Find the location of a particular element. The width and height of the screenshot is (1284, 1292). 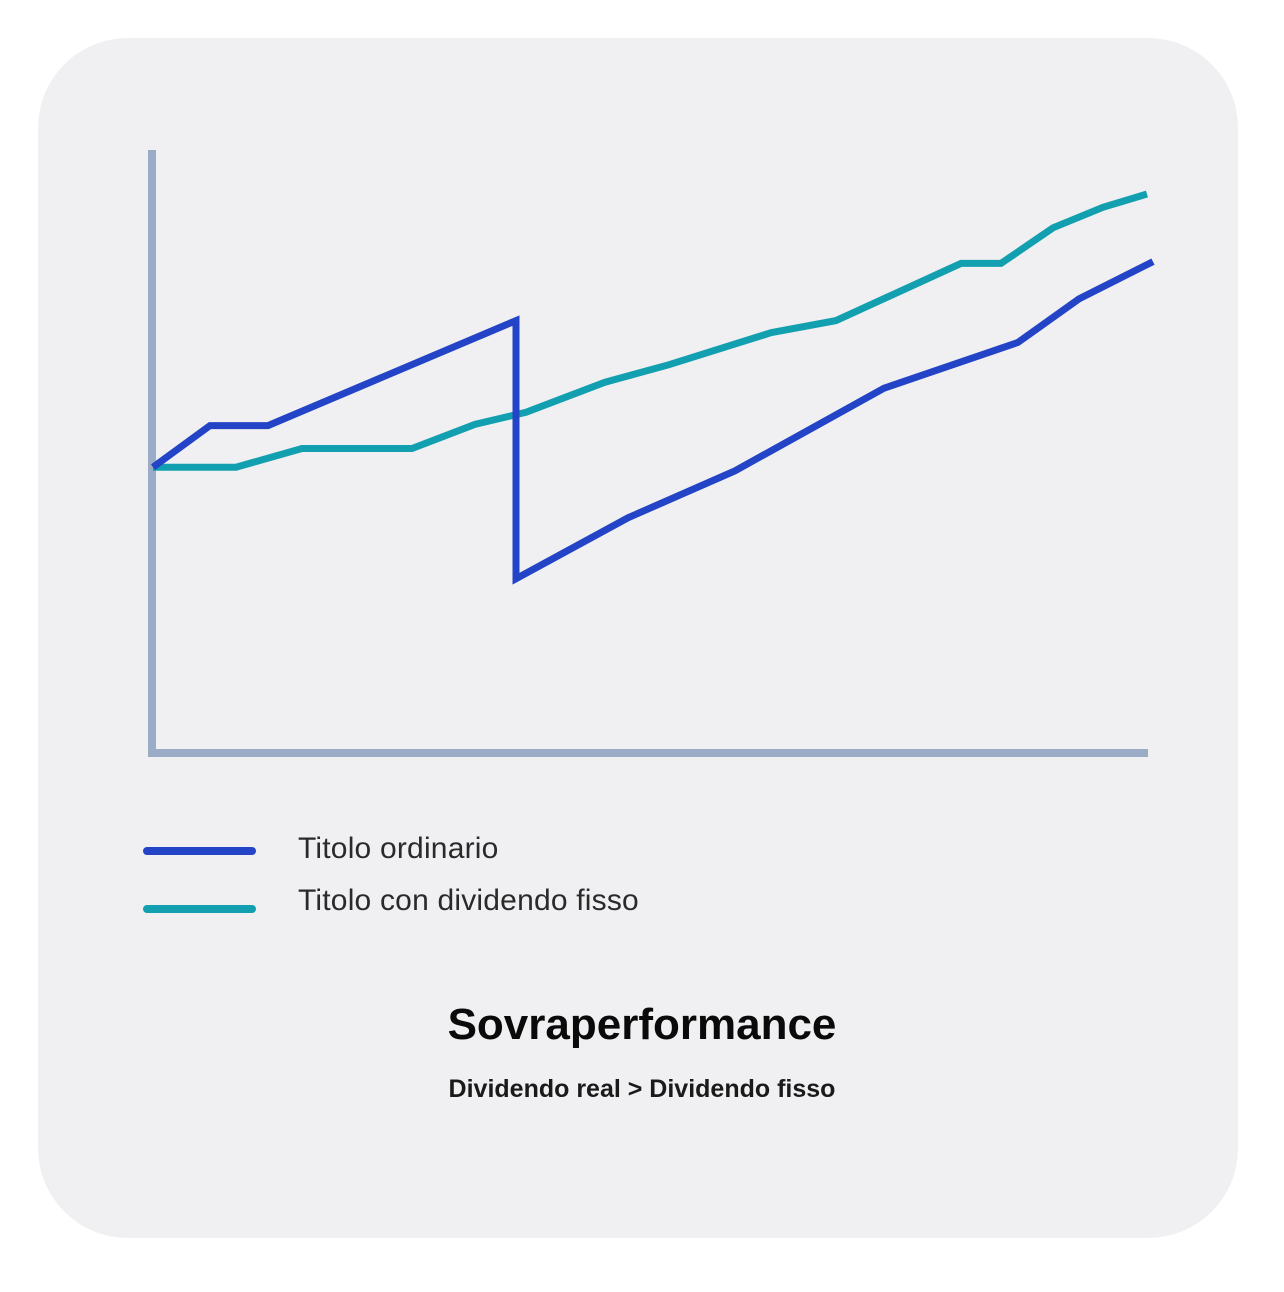

chart-title: Sovraperformance is located at coordinates (642, 1024).